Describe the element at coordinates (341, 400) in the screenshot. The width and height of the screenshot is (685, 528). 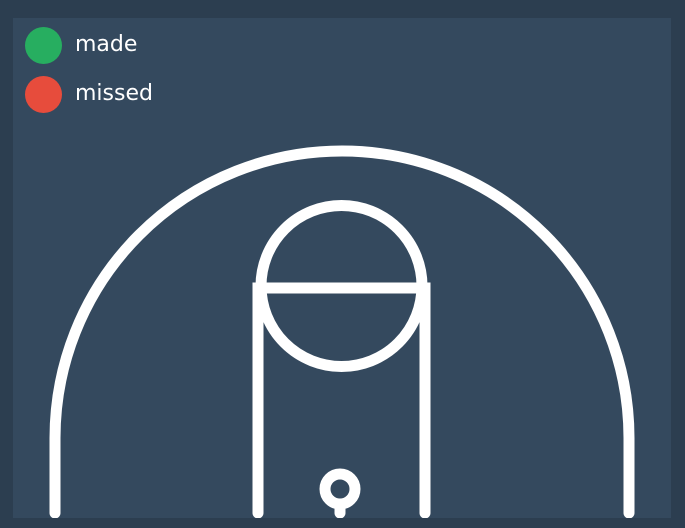
I see `paint-lane` at that location.